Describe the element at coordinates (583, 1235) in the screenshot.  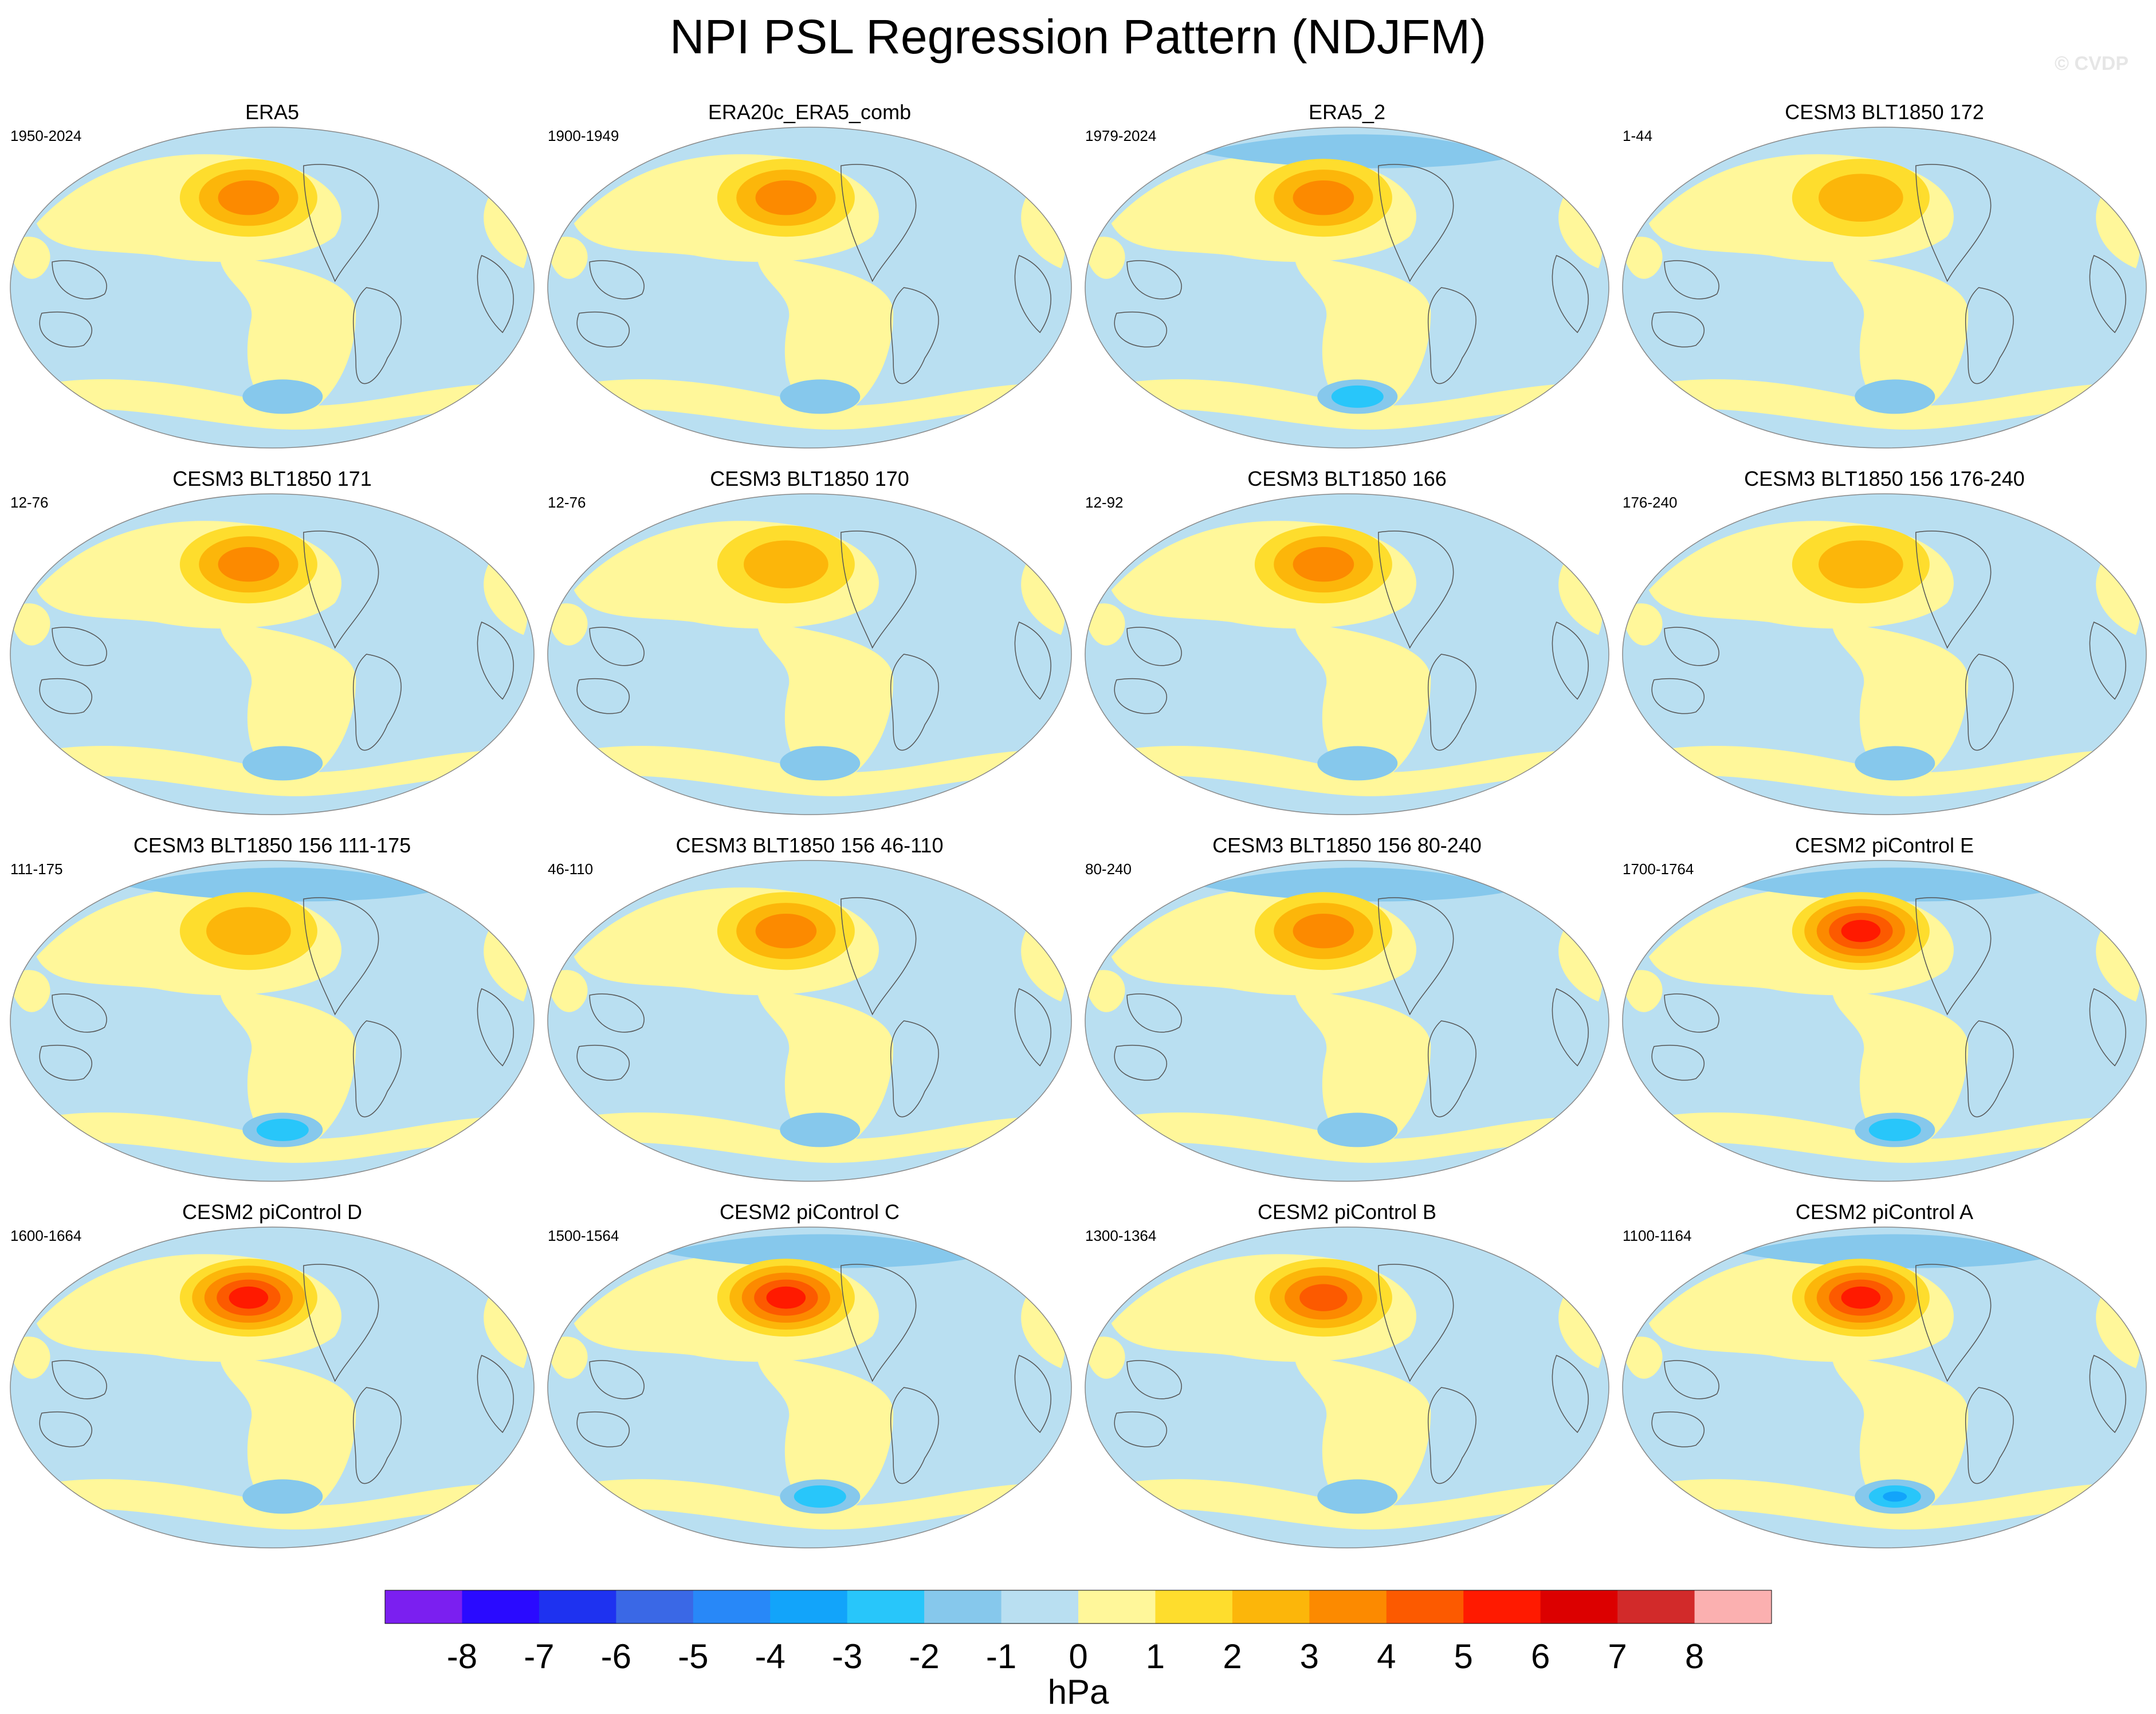
I see `panel-years: 1500-1564` at that location.